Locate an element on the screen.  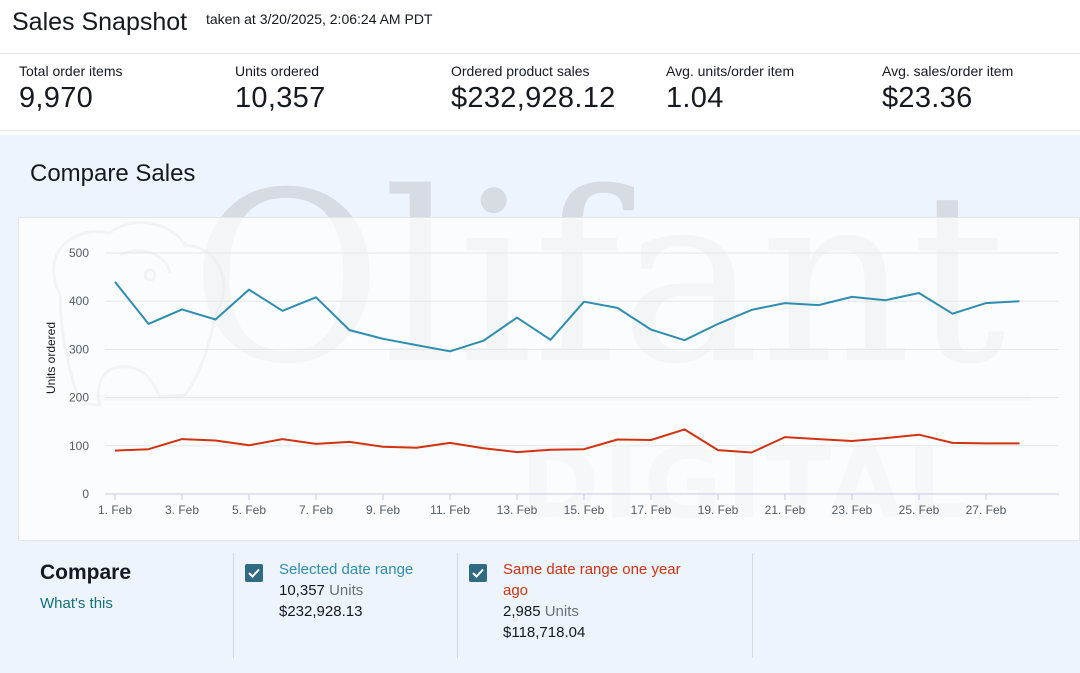
series-sales: $118,718.04 is located at coordinates (544, 632).